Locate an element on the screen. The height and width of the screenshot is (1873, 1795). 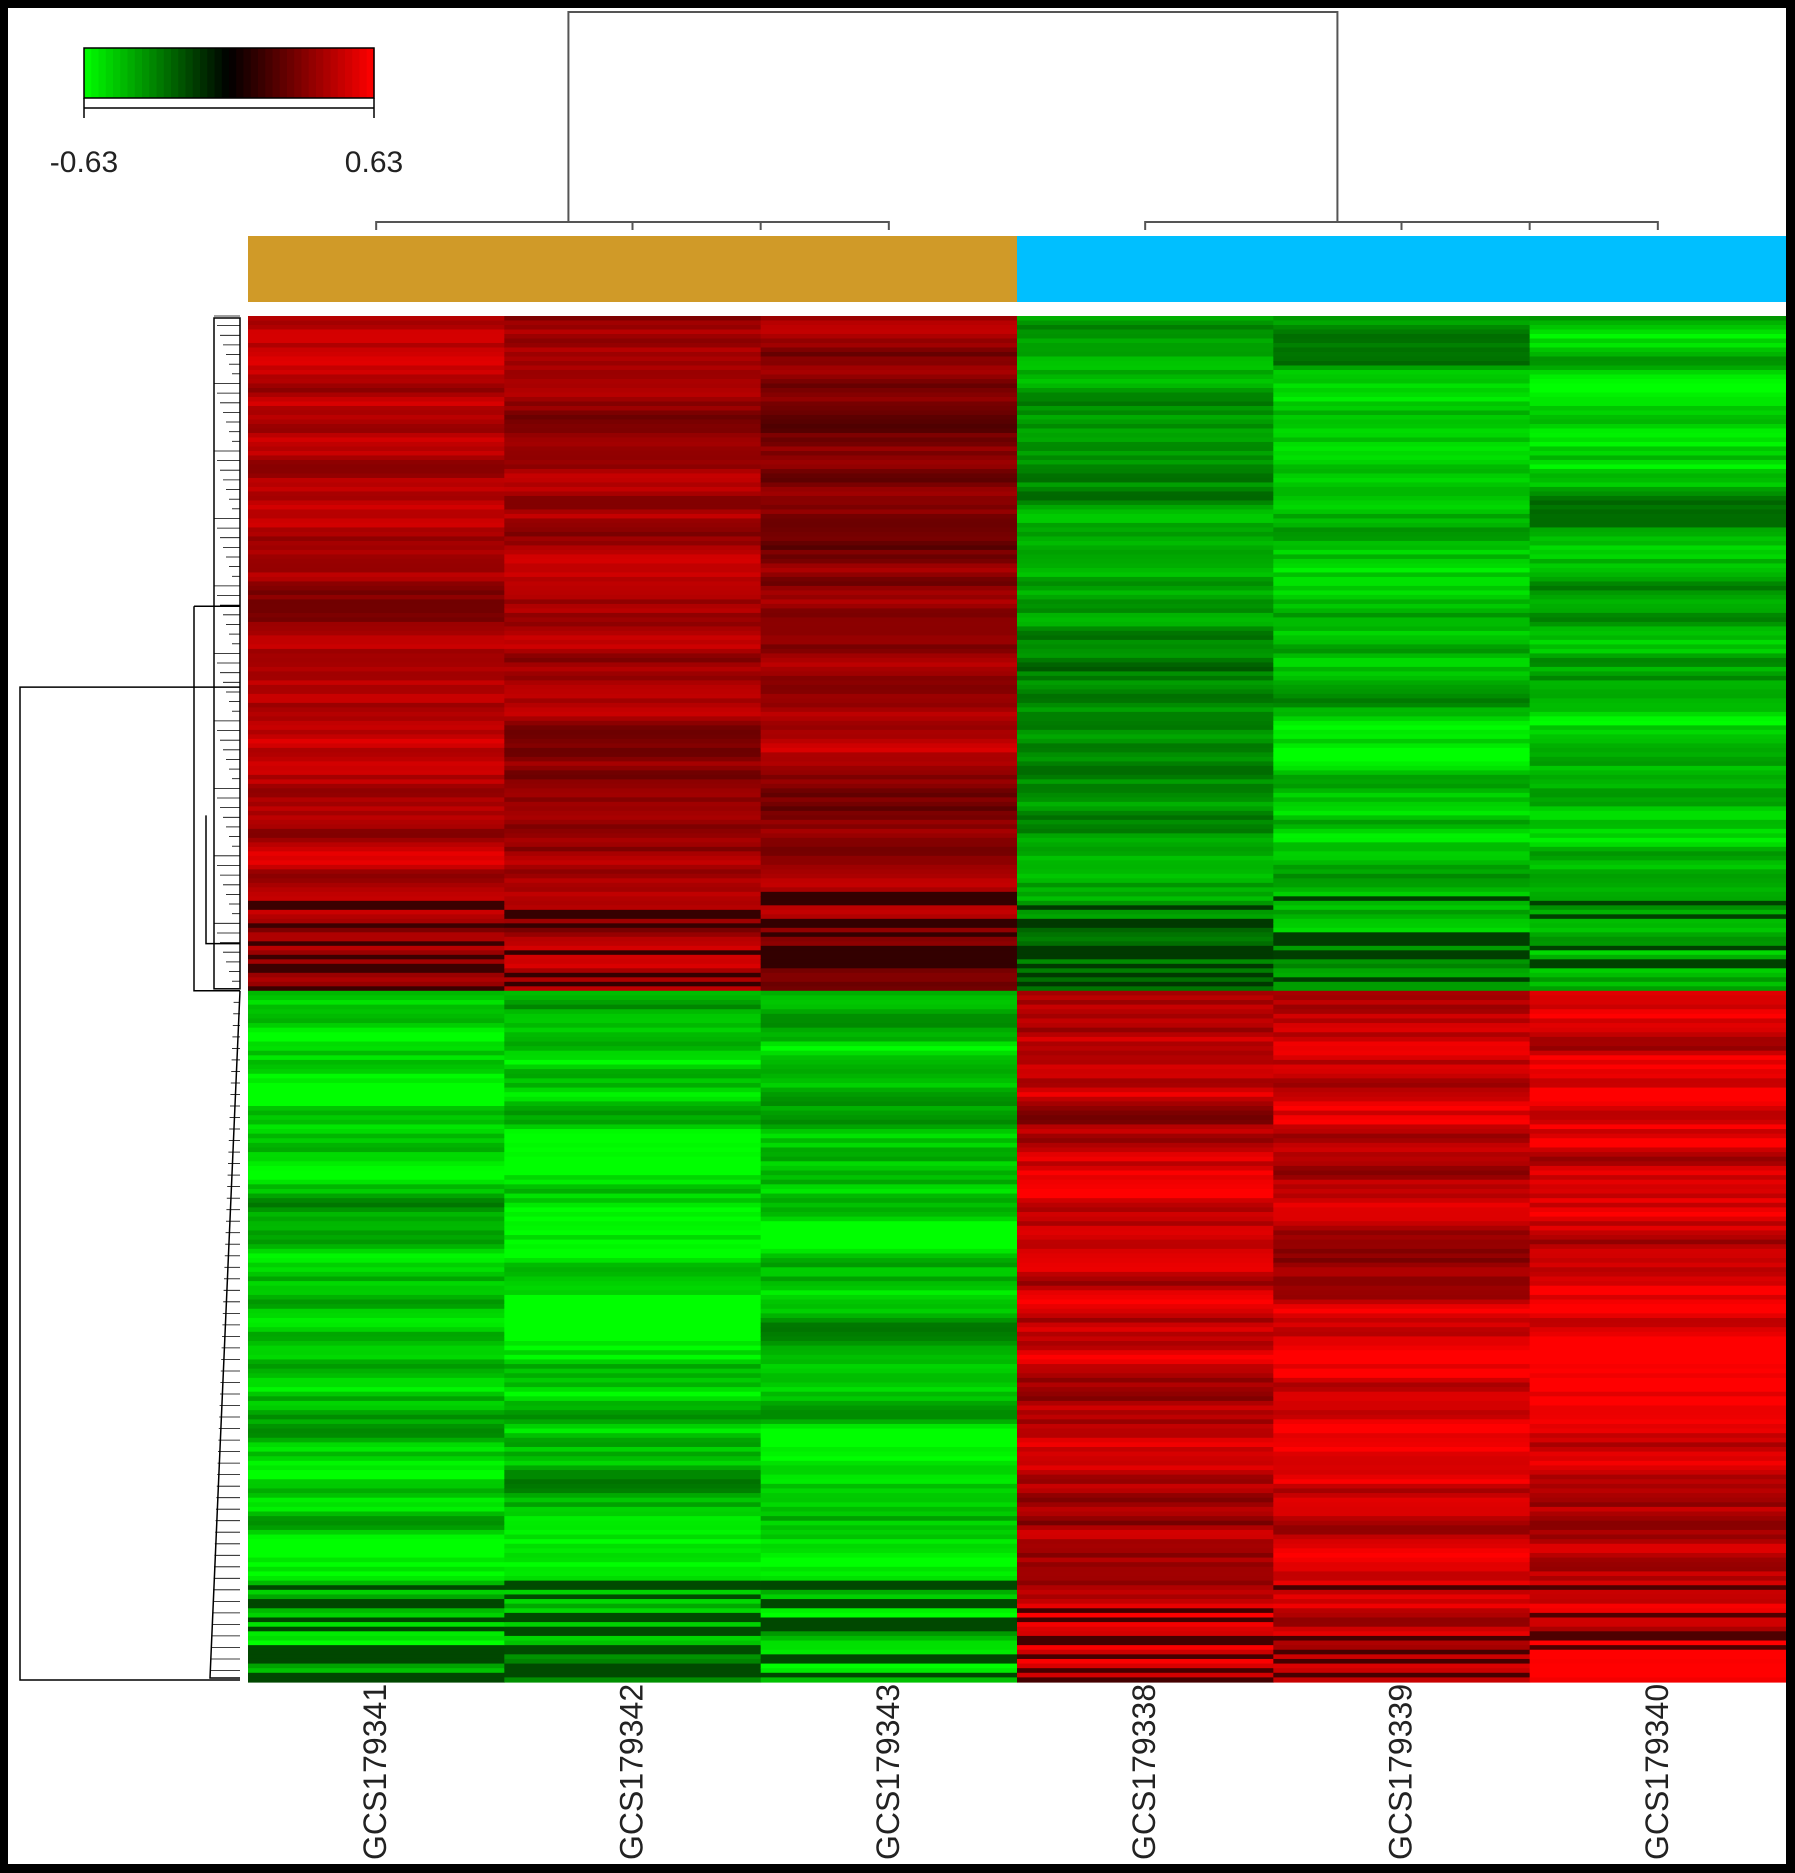
color-key-step is located at coordinates (124, 73).